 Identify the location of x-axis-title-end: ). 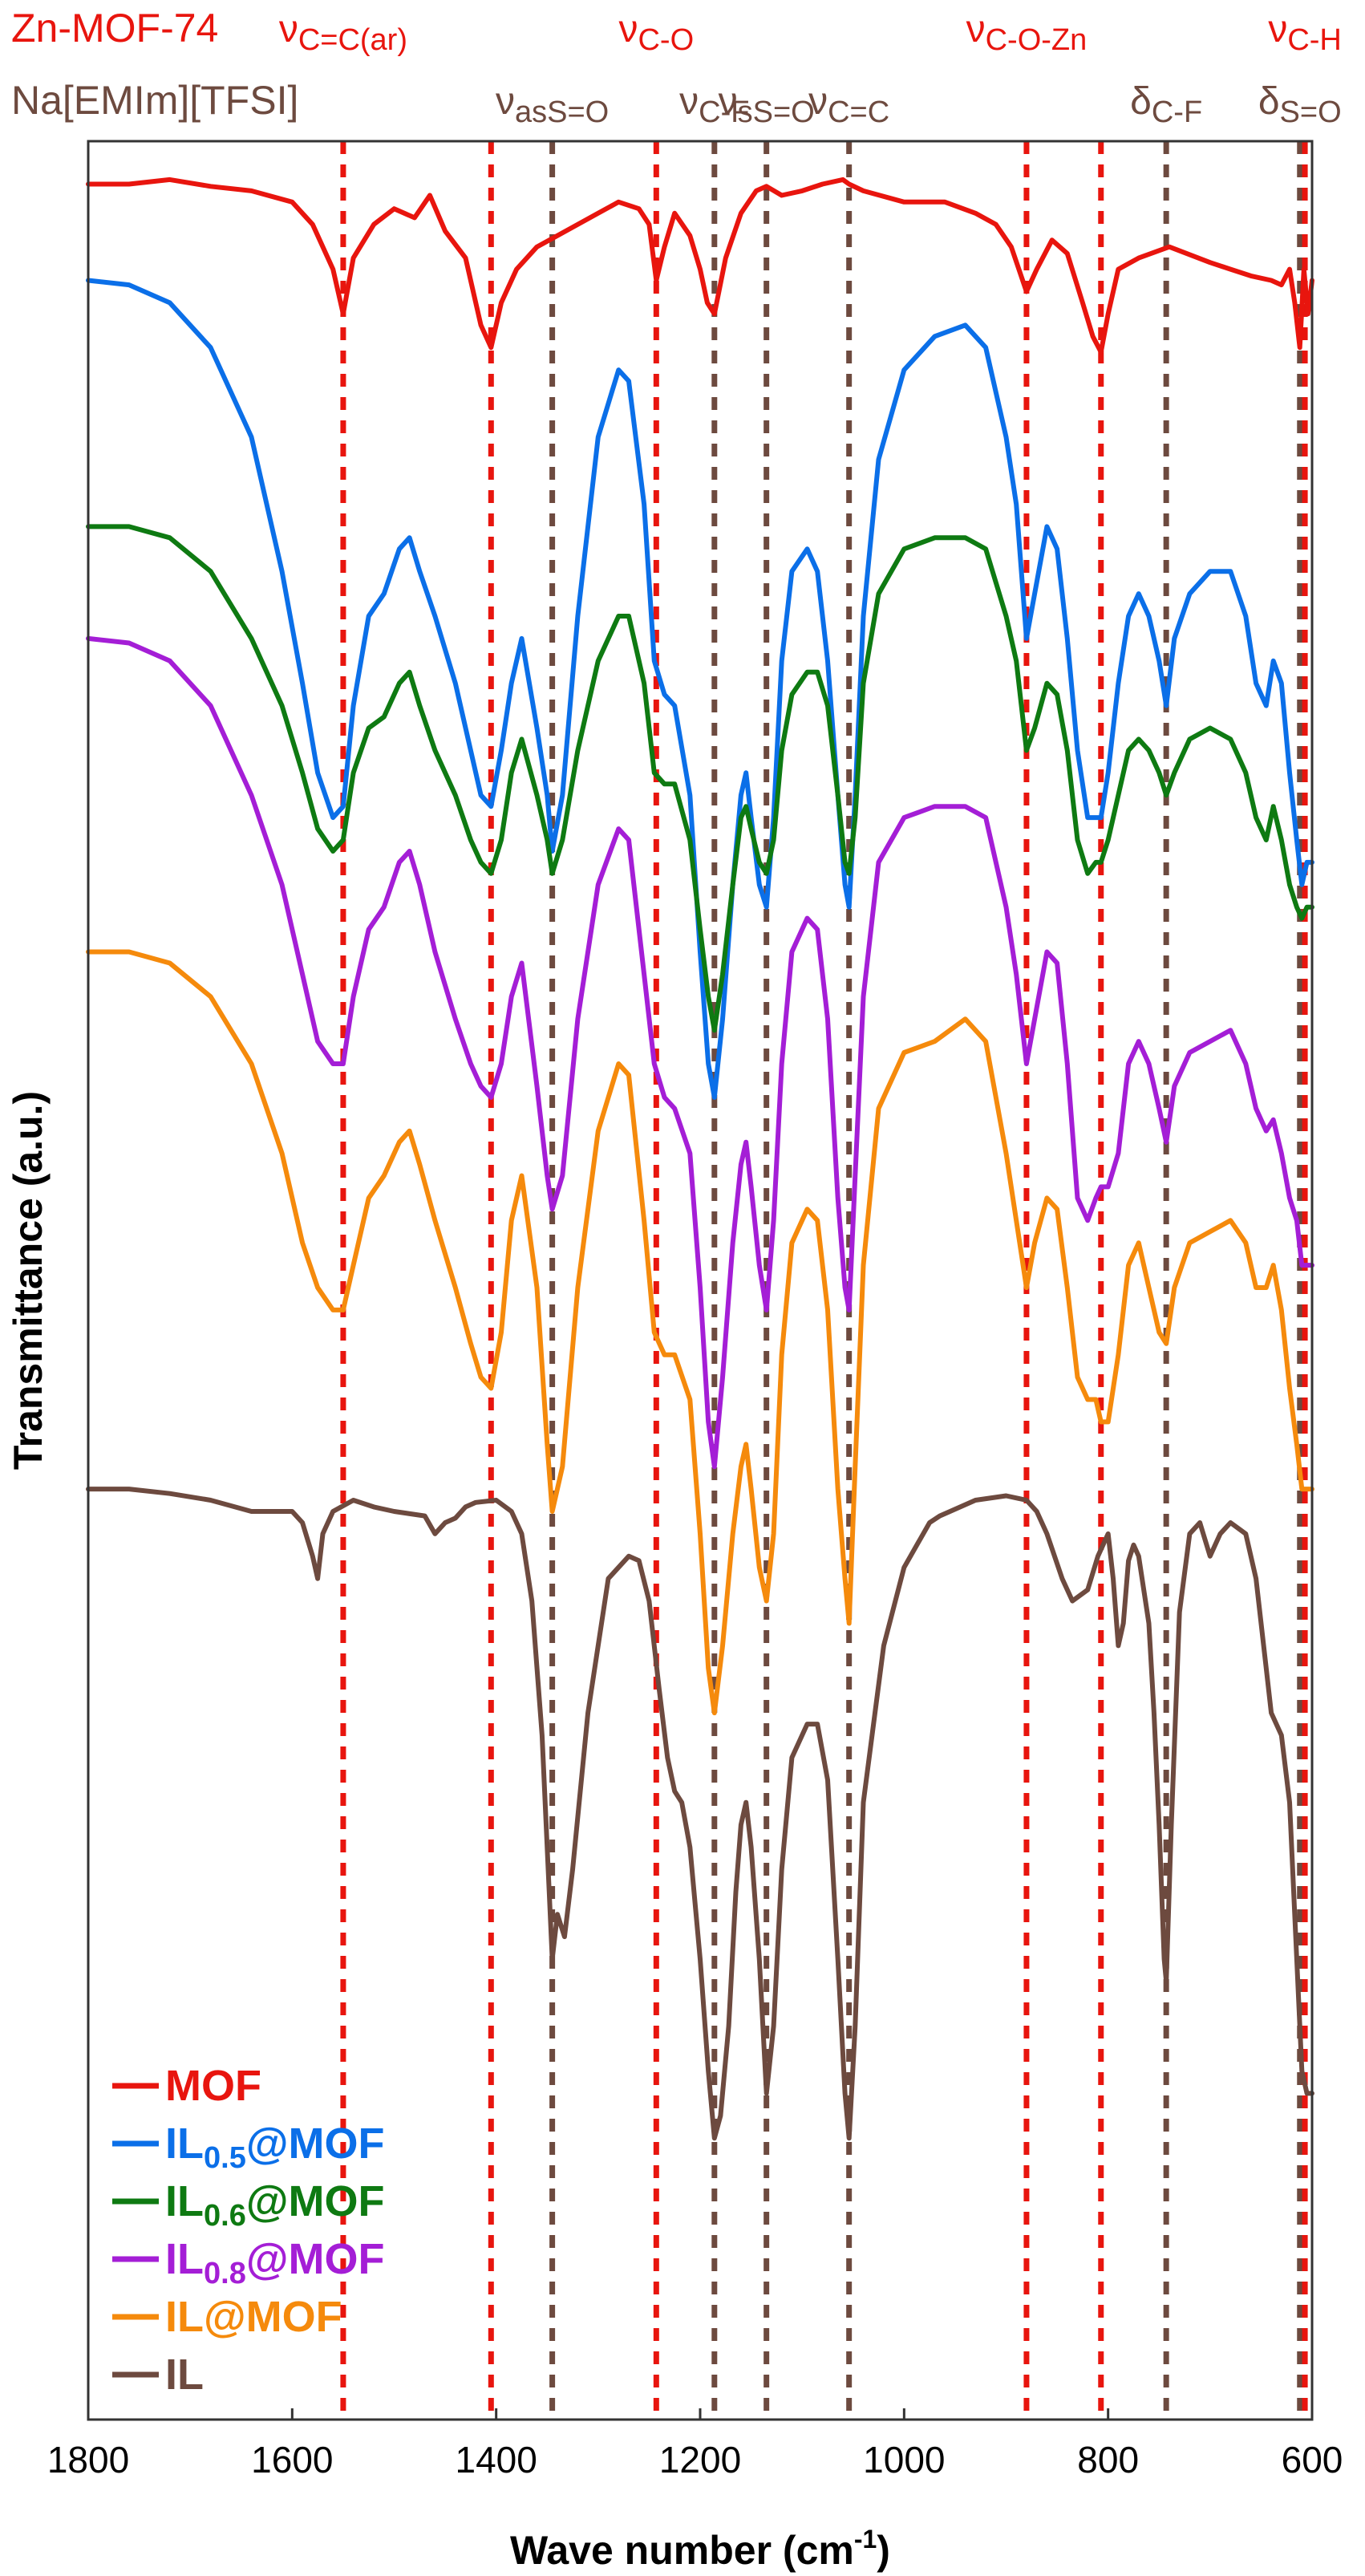
(883, 2550).